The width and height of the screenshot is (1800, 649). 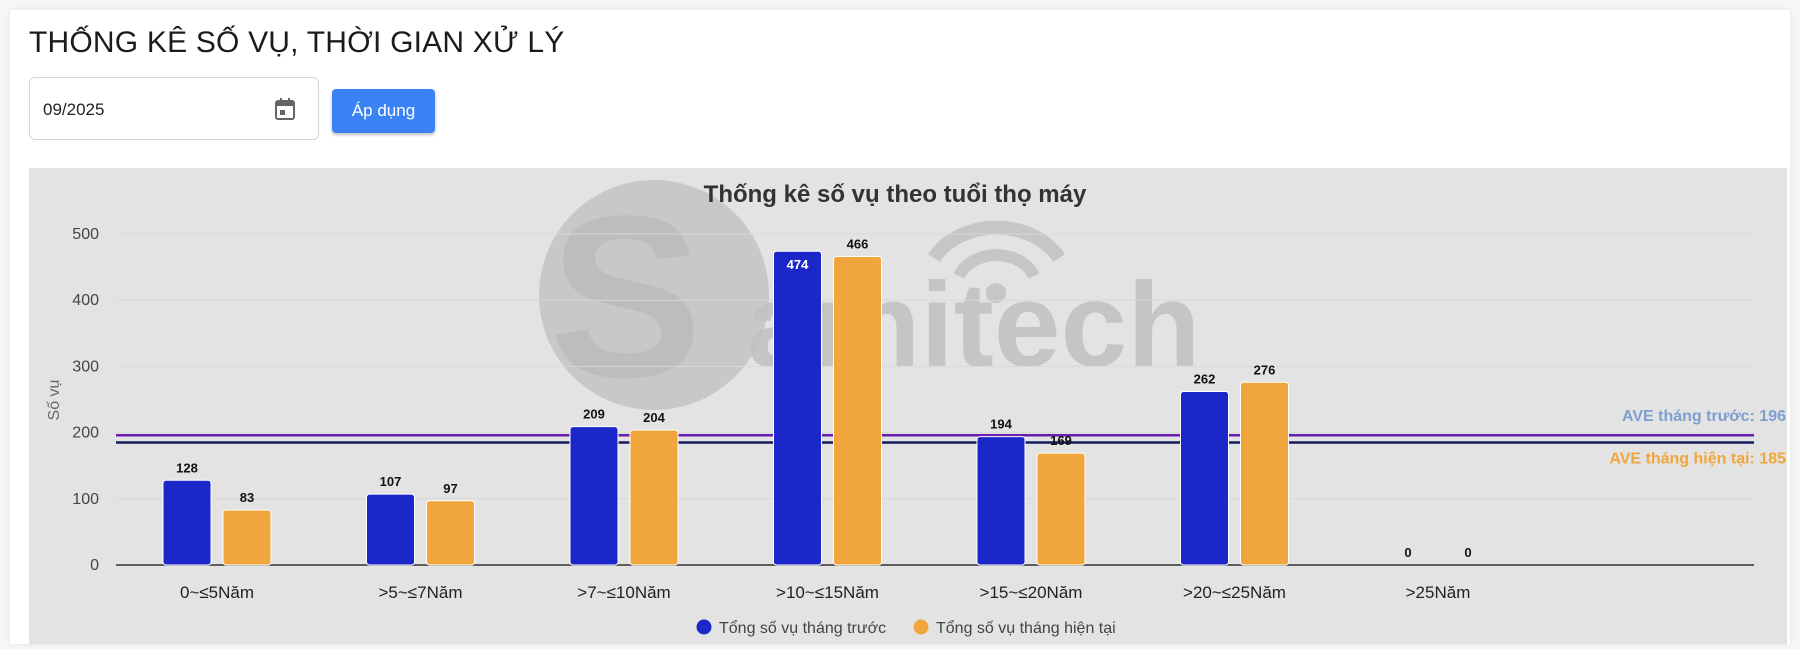 What do you see at coordinates (1438, 592) in the screenshot?
I see `x-tick-label: >25Năm` at bounding box center [1438, 592].